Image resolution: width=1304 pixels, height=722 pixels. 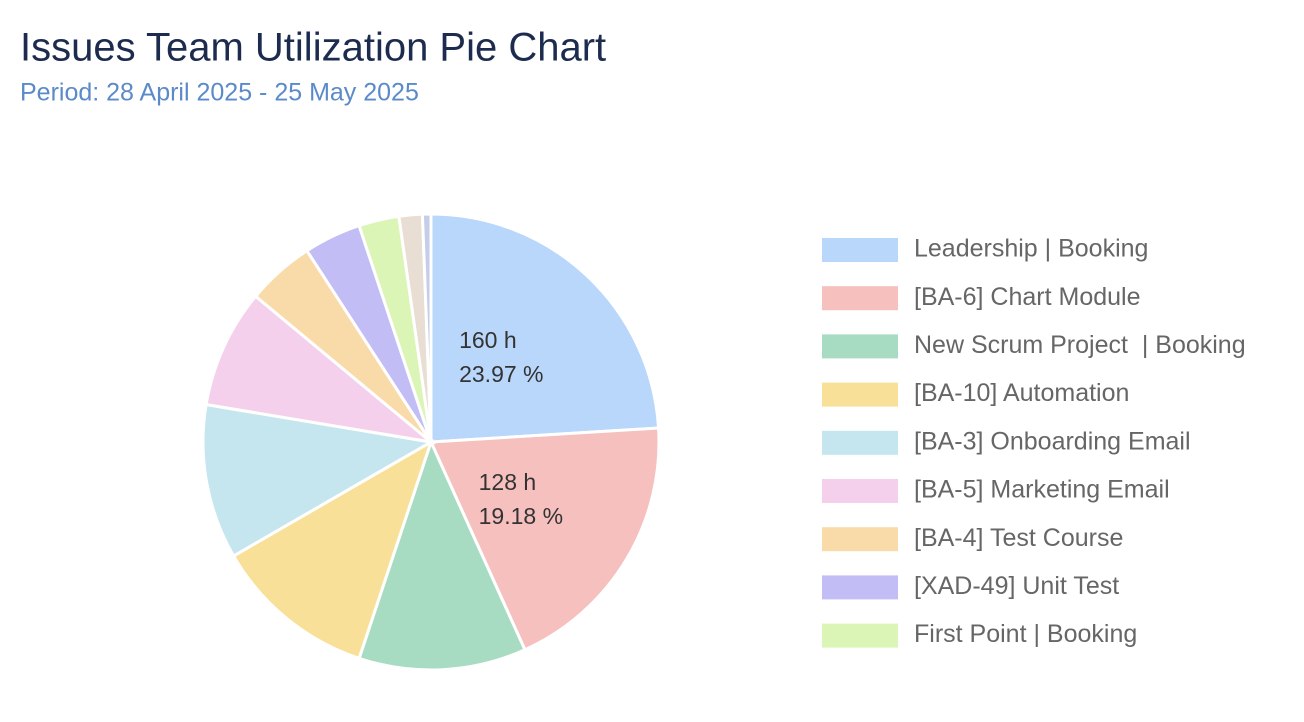 What do you see at coordinates (219, 93) in the screenshot?
I see `chart-subtitle: Period: 28 April 2025 - 25 May 2025` at bounding box center [219, 93].